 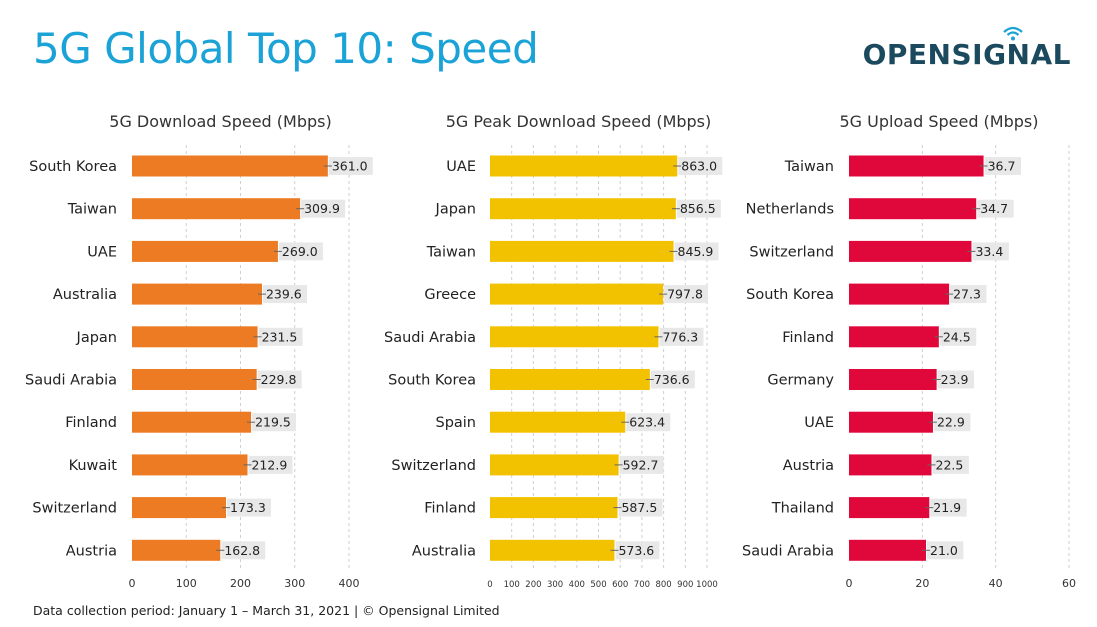 I want to click on logo-text: OPENSIGNAL, so click(x=966, y=54).